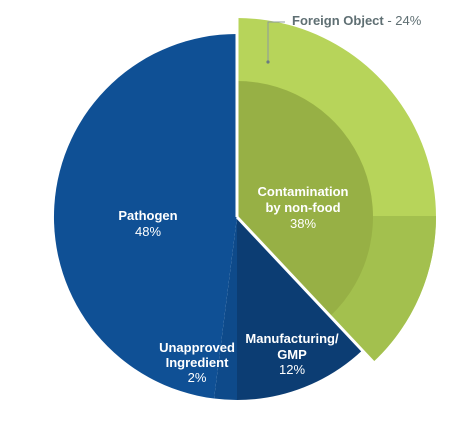  What do you see at coordinates (197, 347) in the screenshot?
I see `svg-text: Unapproved` at bounding box center [197, 347].